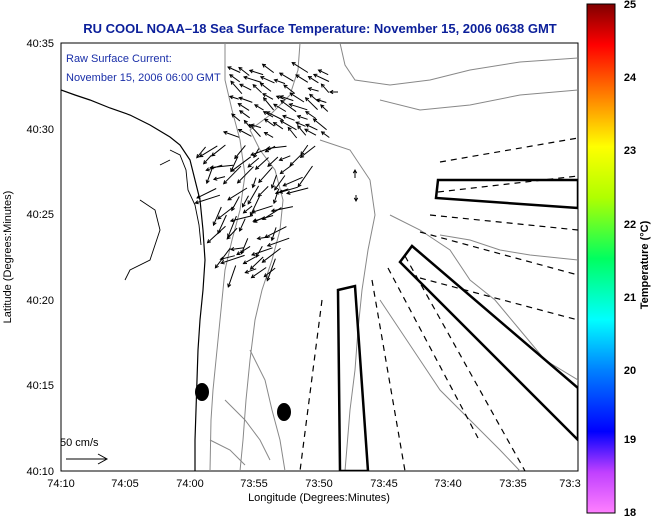 The height and width of the screenshot is (518, 651). I want to click on colorbar-tick: 22, so click(630, 225).